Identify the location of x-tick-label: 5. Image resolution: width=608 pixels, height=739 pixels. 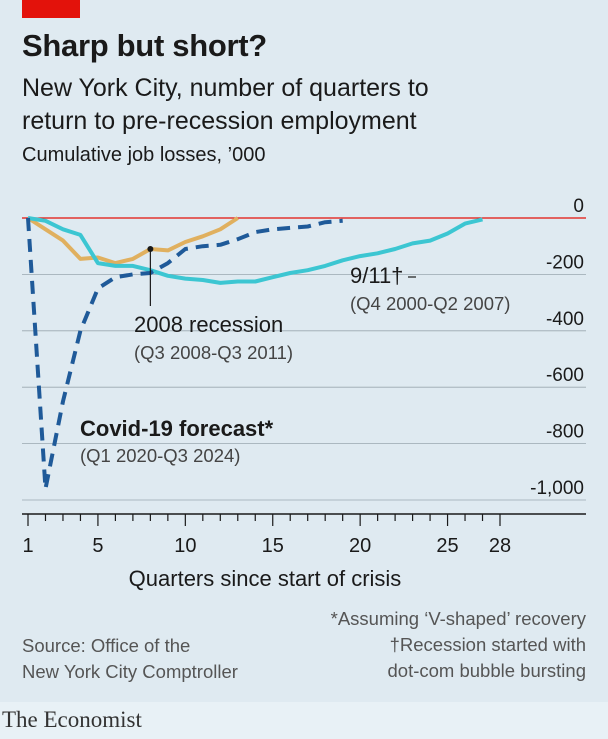
(97, 546).